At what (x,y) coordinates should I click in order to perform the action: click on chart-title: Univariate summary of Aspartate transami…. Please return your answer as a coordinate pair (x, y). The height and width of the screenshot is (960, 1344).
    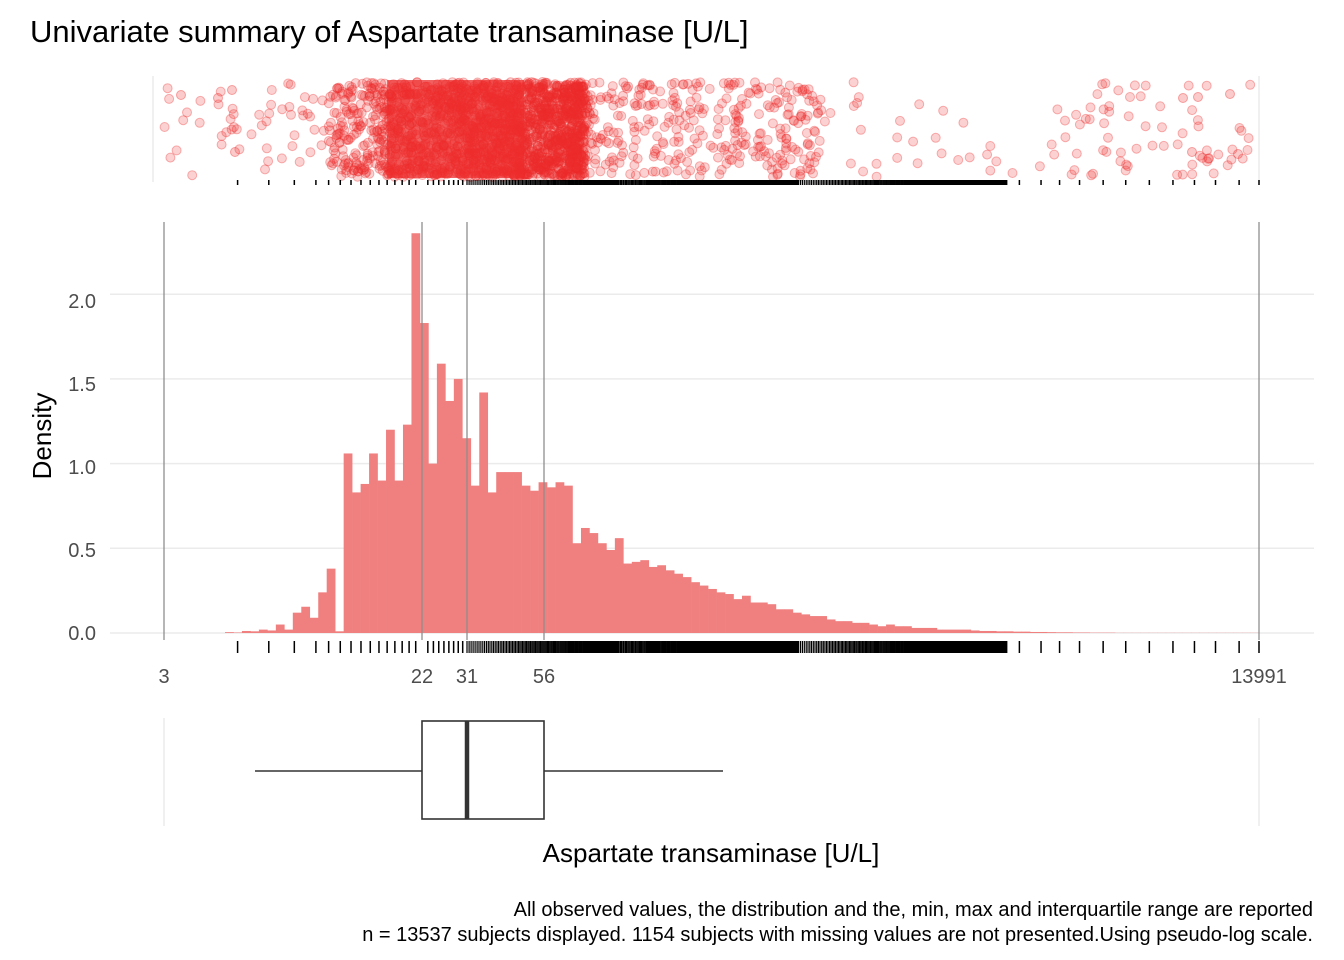
    Looking at the image, I should click on (389, 31).